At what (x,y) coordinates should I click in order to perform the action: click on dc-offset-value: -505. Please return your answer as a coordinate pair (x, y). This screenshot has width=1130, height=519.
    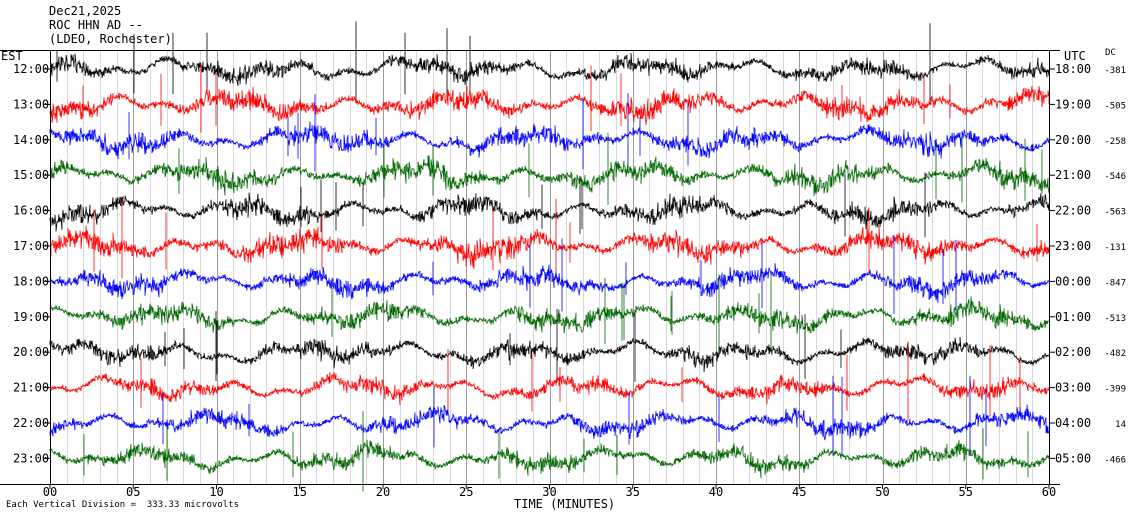
    Looking at the image, I should click on (1115, 106).